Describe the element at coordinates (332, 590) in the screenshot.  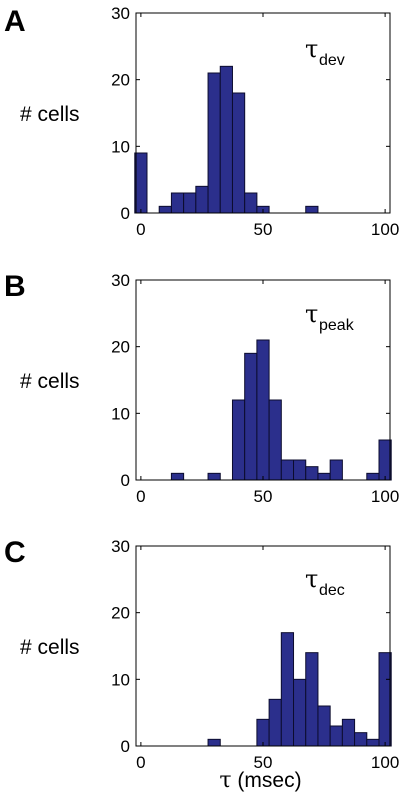
I see `tau-annotation-subscript: dec` at that location.